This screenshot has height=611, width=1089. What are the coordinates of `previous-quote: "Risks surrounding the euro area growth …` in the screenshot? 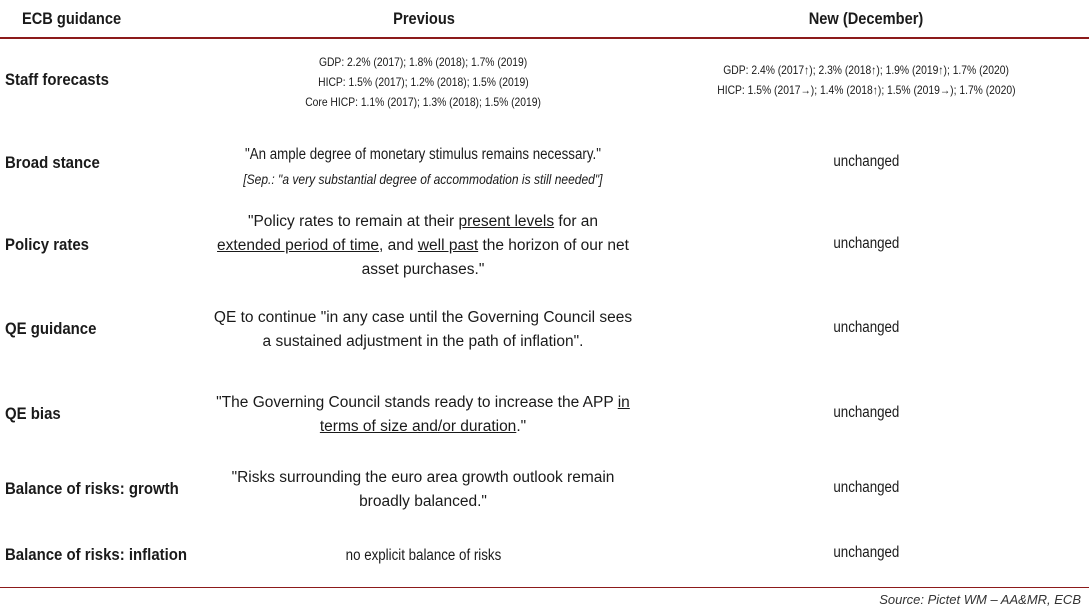 It's located at (423, 489).